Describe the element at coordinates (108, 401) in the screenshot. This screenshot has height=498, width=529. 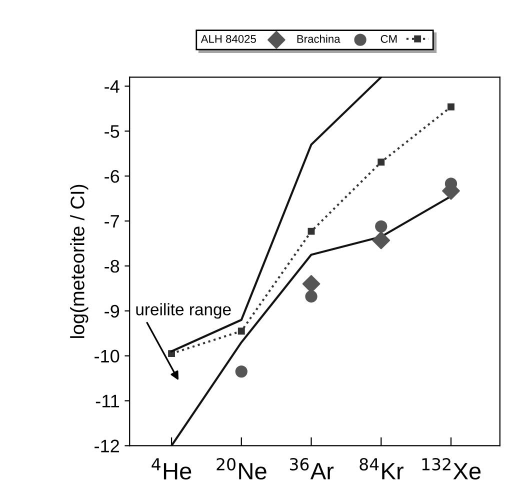
I see `y-tick-label: -11` at that location.